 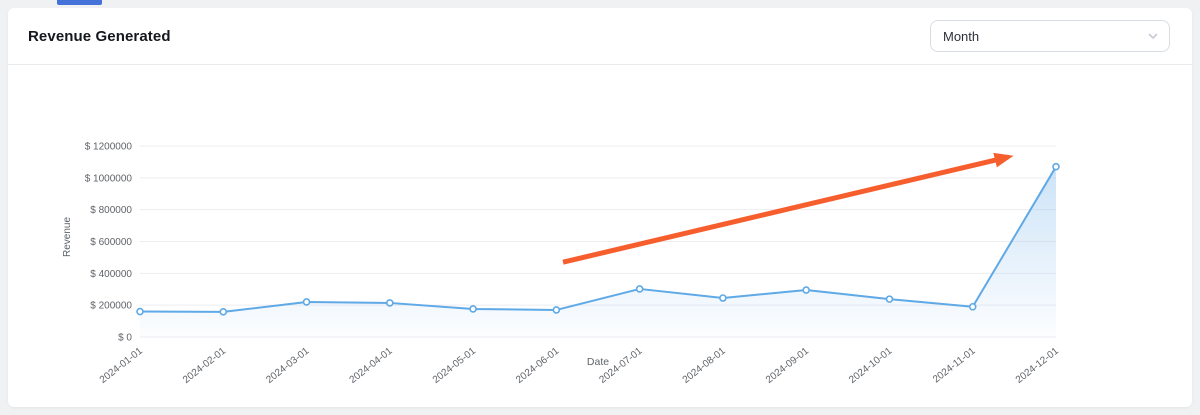 What do you see at coordinates (111, 274) in the screenshot?
I see `y-axis-tick-label: $ 400000` at bounding box center [111, 274].